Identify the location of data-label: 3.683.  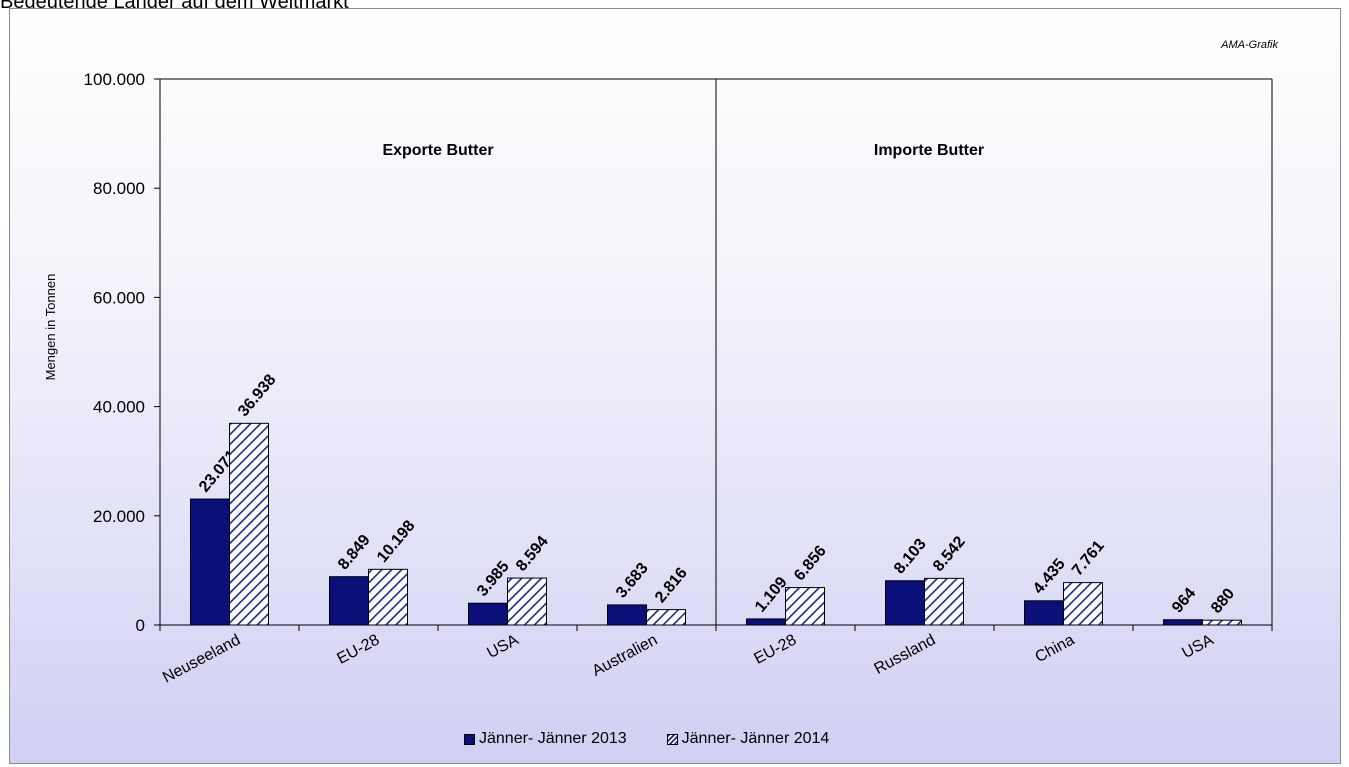
(632, 581).